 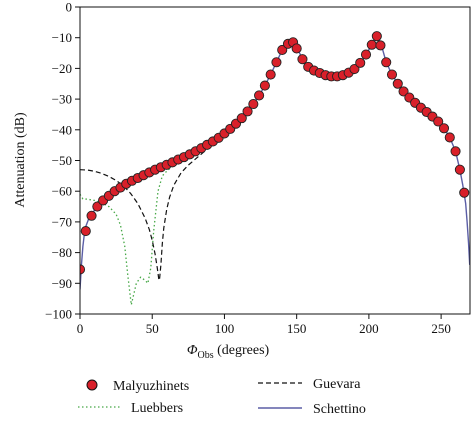 What do you see at coordinates (20, 160) in the screenshot?
I see `y-axis-label: Attenuation (dB)` at bounding box center [20, 160].